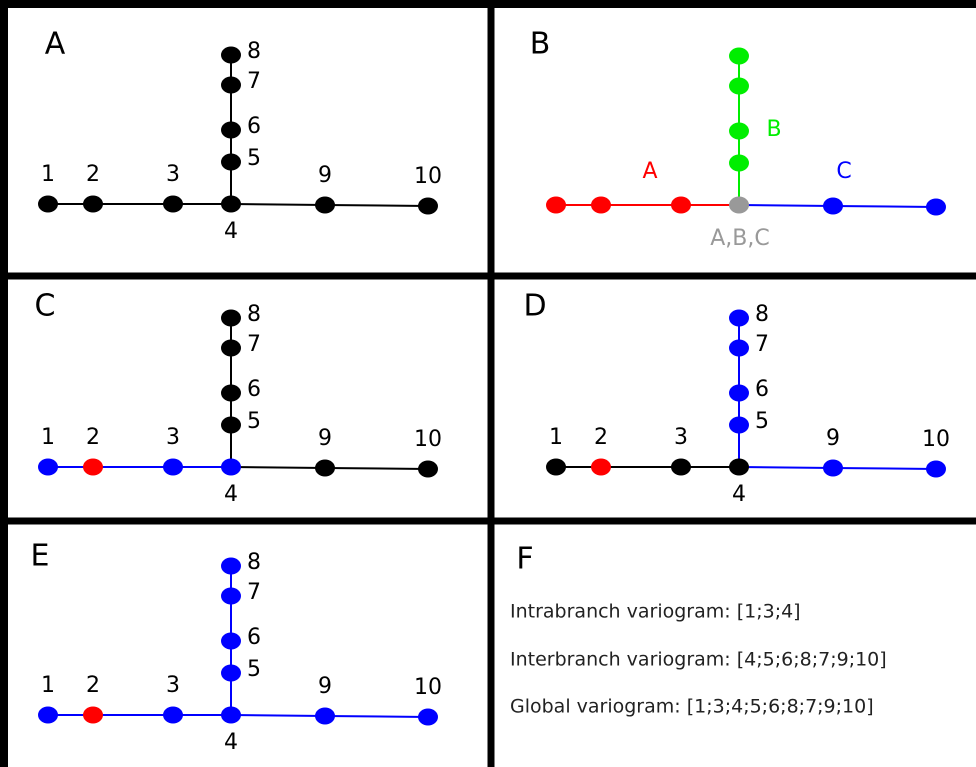 This screenshot has height=767, width=976. Describe the element at coordinates (534, 306) in the screenshot. I see `panel-label: D` at that location.